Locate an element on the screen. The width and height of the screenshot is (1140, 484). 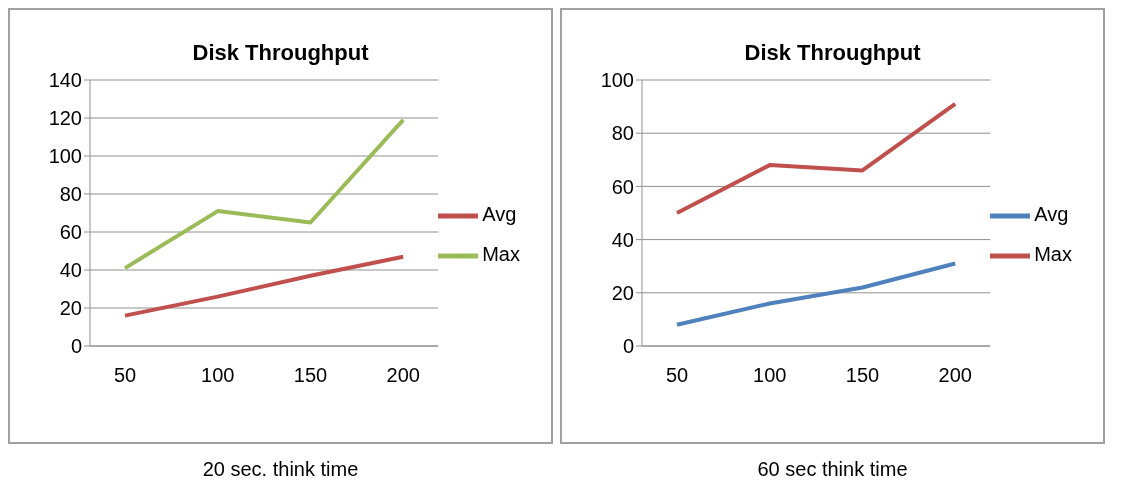
text: 60 sec think time is located at coordinates (832, 469).